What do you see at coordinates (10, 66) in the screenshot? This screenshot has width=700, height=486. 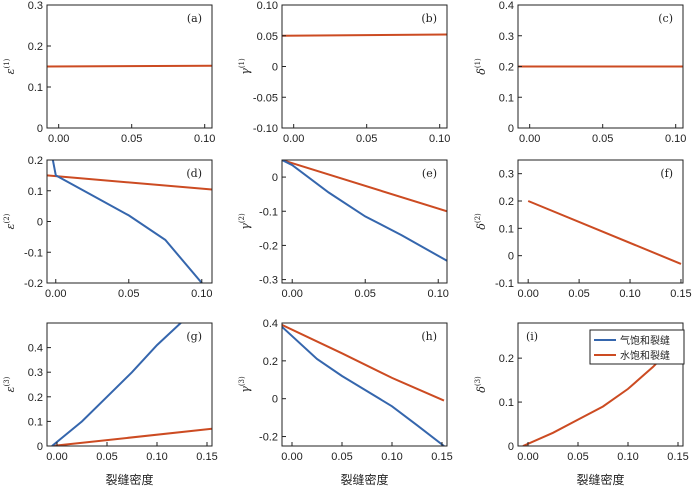 I see `y-axis-label-a: ε(1)` at bounding box center [10, 66].